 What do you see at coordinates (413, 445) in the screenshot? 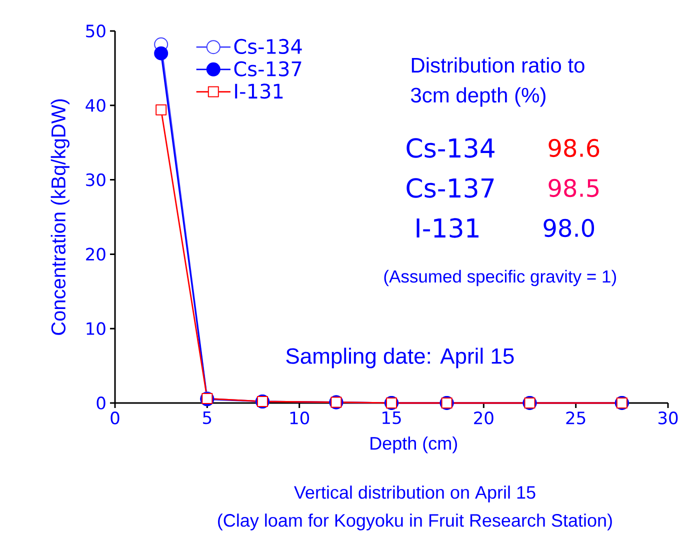
I see `x-axis-title: Depth (cm)` at bounding box center [413, 445].